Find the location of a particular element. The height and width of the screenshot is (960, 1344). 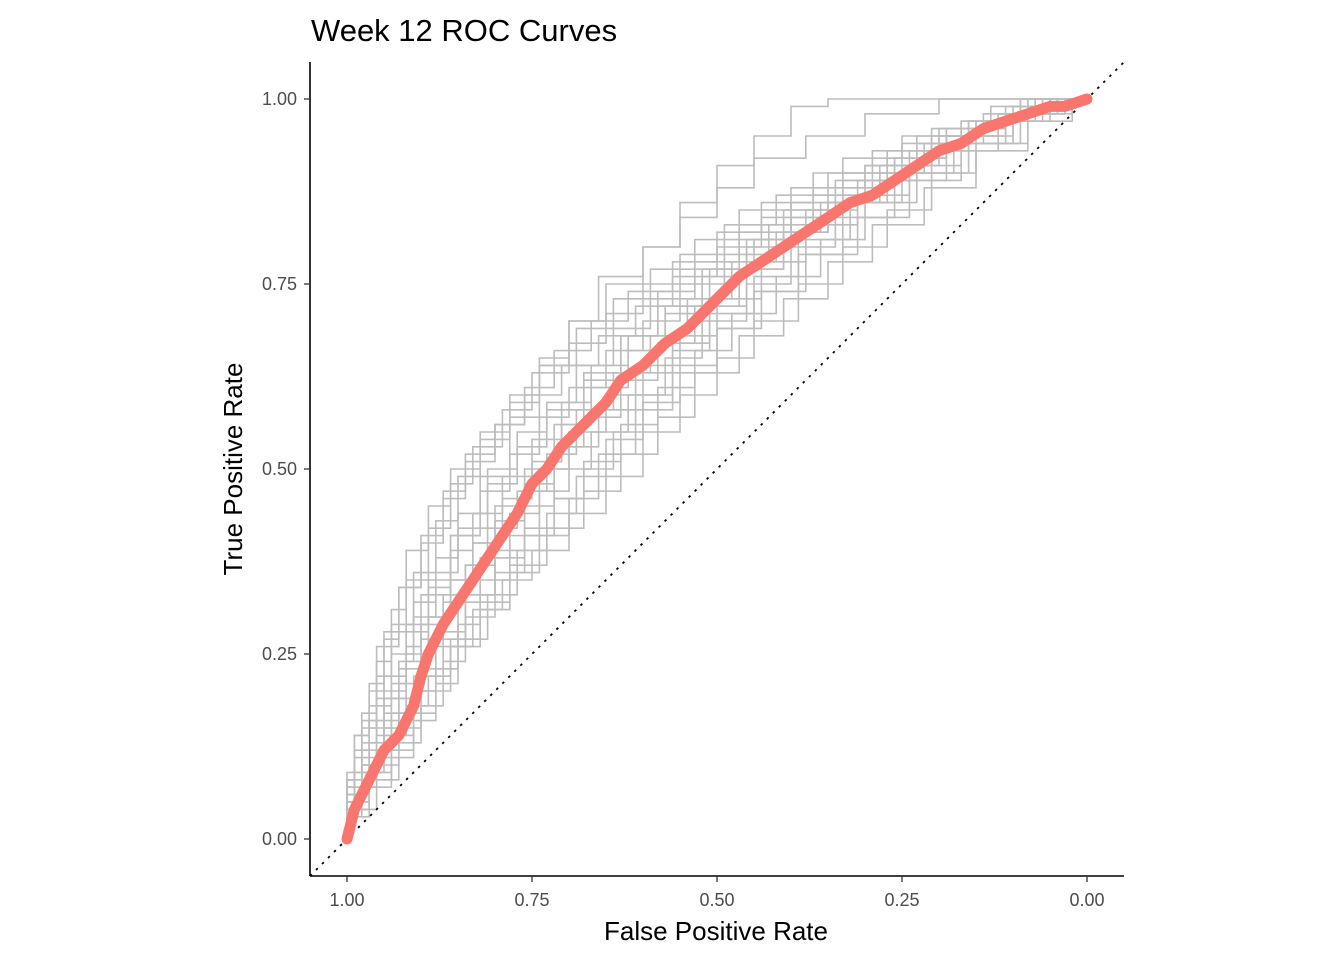

y-axis-ticks: 0.00 0.25 0.50 0.75 1.00 is located at coordinates (286, 469).